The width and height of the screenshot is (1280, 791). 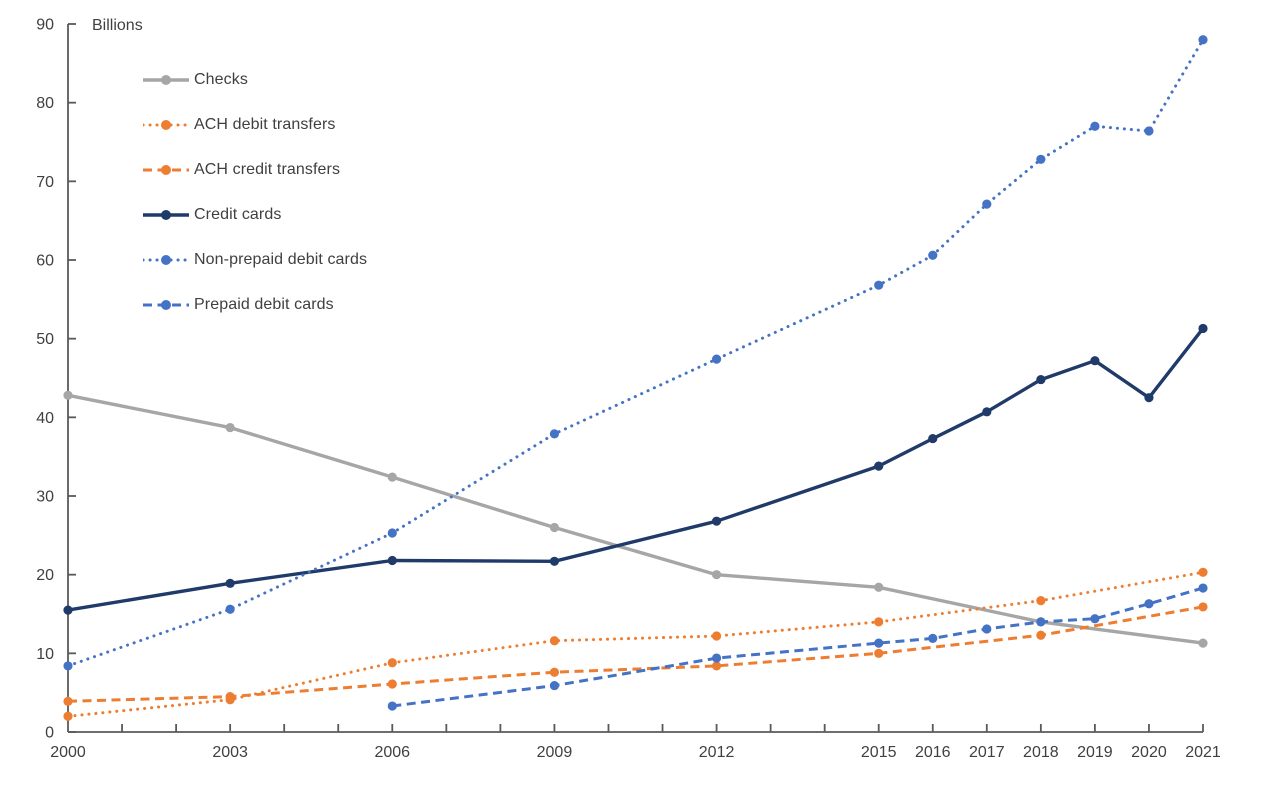 I want to click on x-tick-label: 2006, so click(x=392, y=752).